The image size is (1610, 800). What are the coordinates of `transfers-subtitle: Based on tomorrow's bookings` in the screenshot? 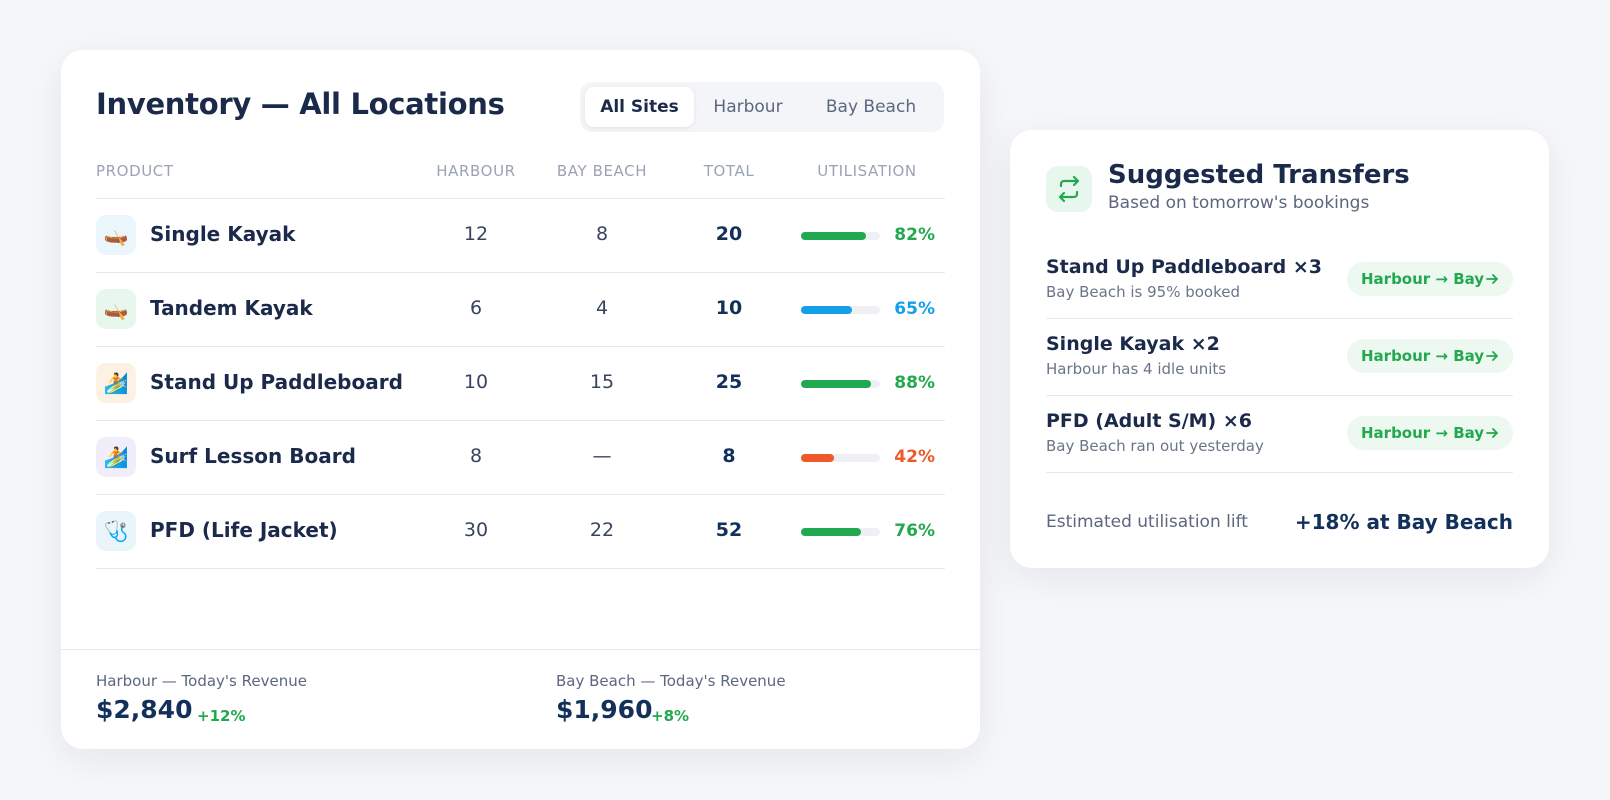 It's located at (1239, 203).